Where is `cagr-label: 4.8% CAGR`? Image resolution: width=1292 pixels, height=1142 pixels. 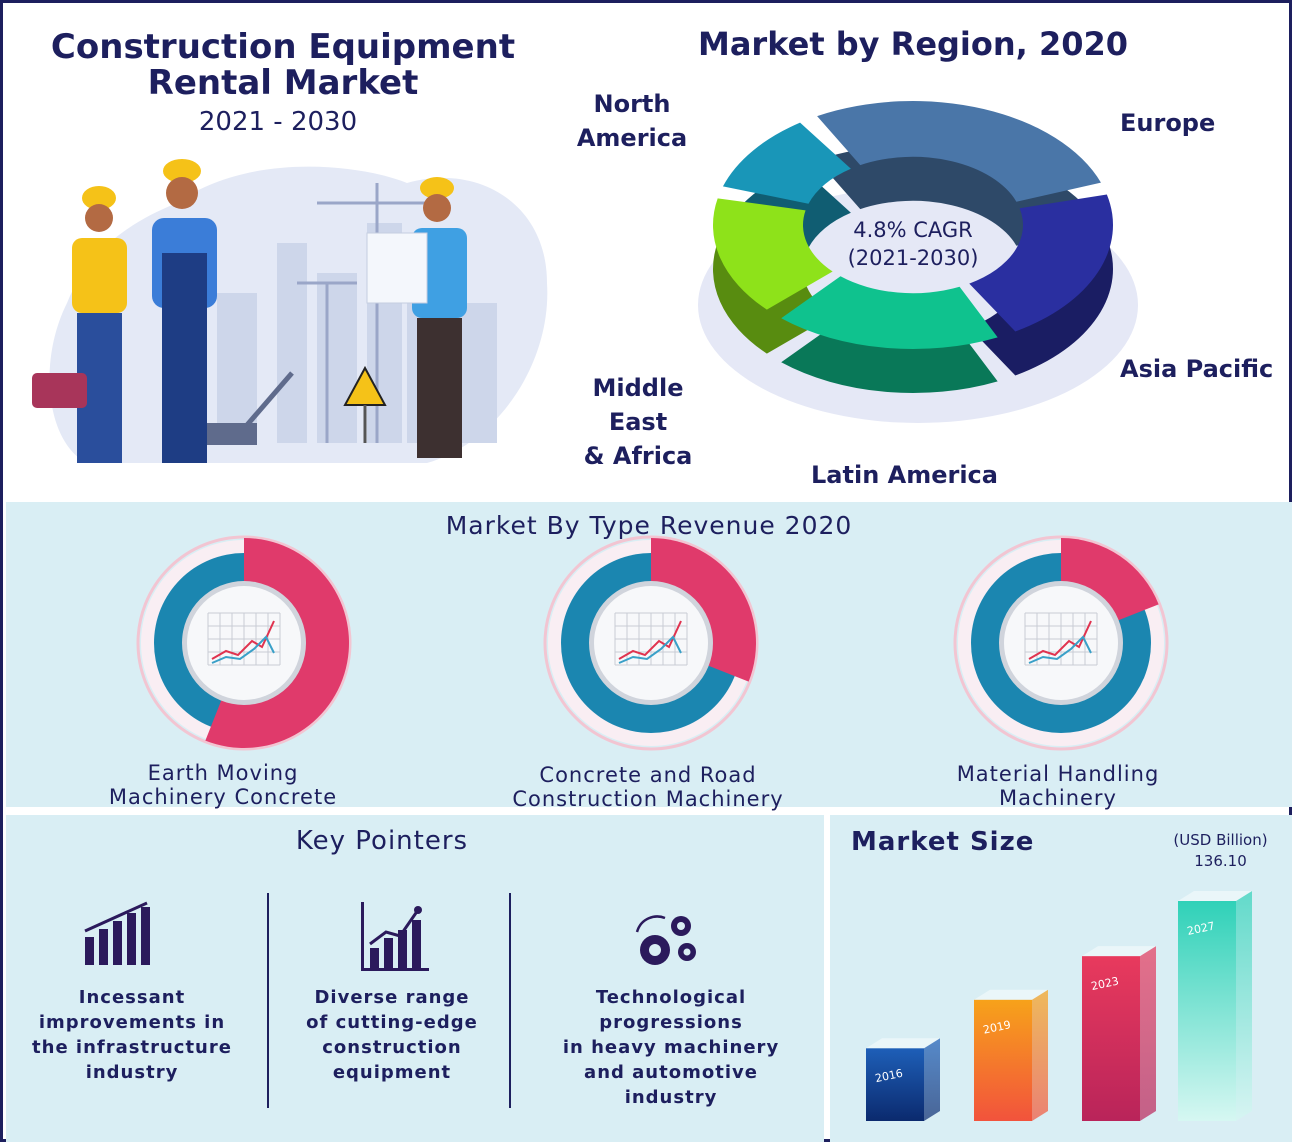
cagr-label: 4.8% CAGR is located at coordinates (913, 230).